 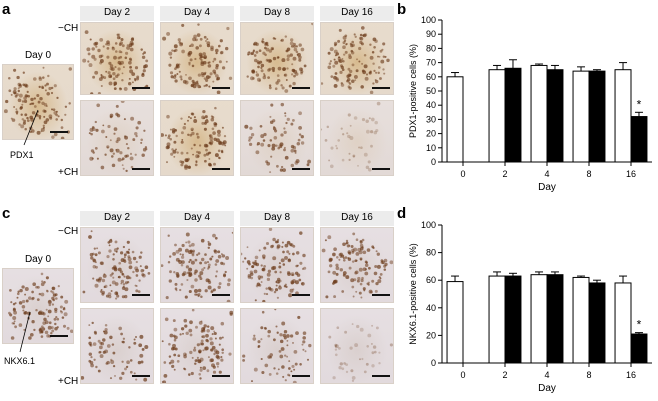 I want to click on y-tick-label: 0, so click(x=433, y=363).